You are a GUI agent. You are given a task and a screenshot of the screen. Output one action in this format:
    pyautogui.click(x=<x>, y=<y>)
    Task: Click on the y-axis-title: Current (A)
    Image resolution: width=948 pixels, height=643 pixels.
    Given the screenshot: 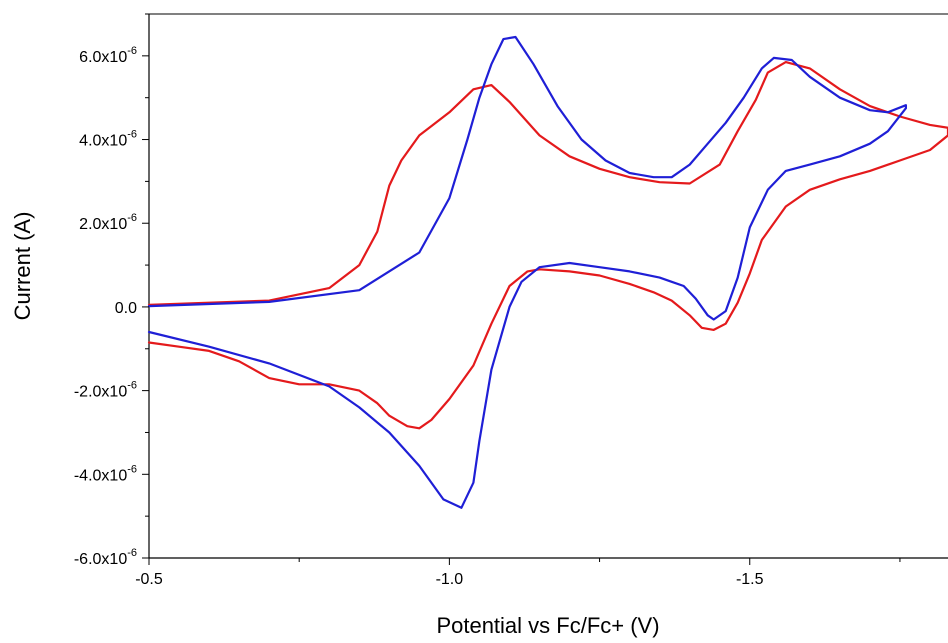 What is the action you would take?
    pyautogui.click(x=22, y=266)
    